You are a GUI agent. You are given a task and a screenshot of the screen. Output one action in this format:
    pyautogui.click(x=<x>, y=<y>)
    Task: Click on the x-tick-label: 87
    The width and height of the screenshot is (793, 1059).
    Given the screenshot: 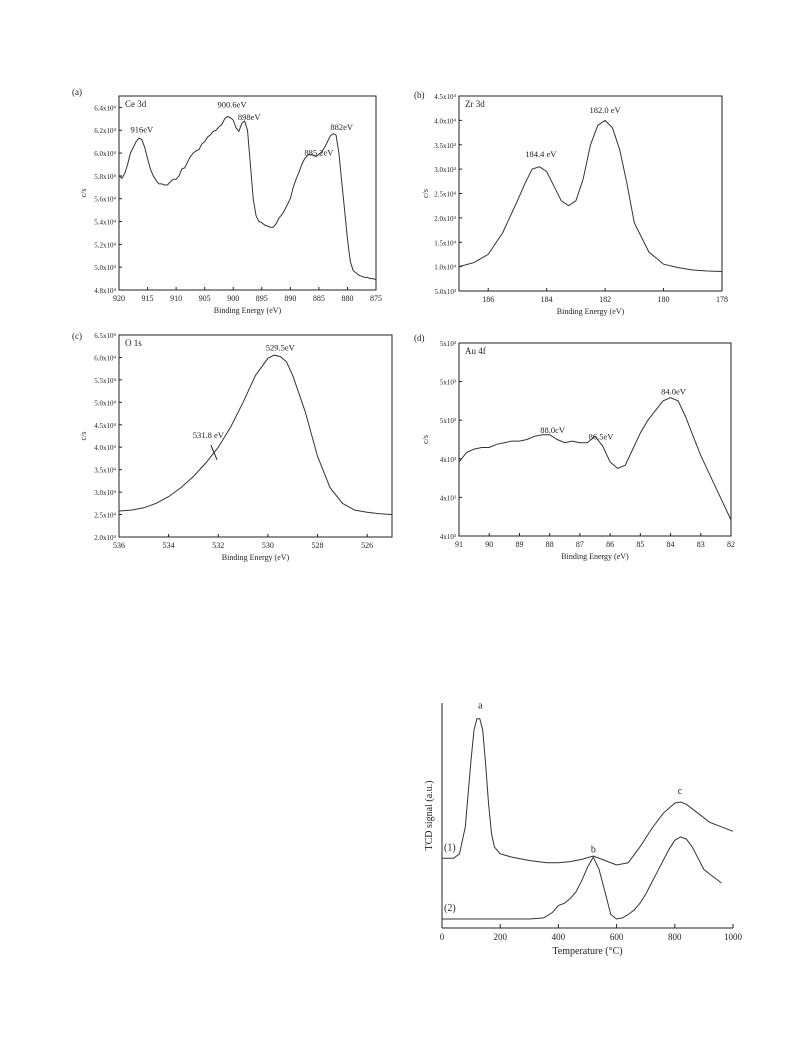 What is the action you would take?
    pyautogui.click(x=580, y=544)
    